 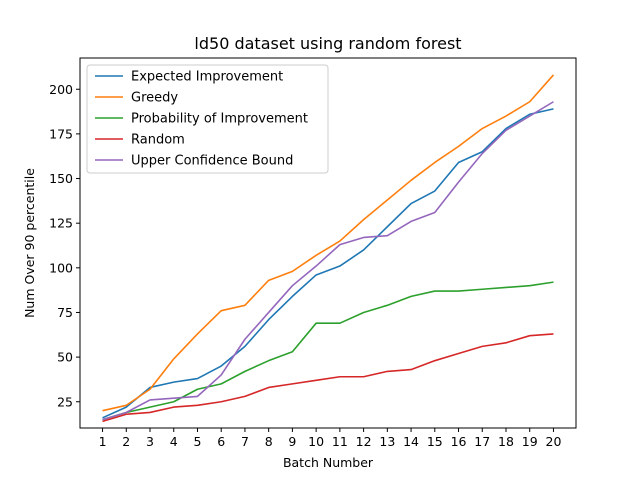 I want to click on x-tick-label: 10, so click(x=316, y=441).